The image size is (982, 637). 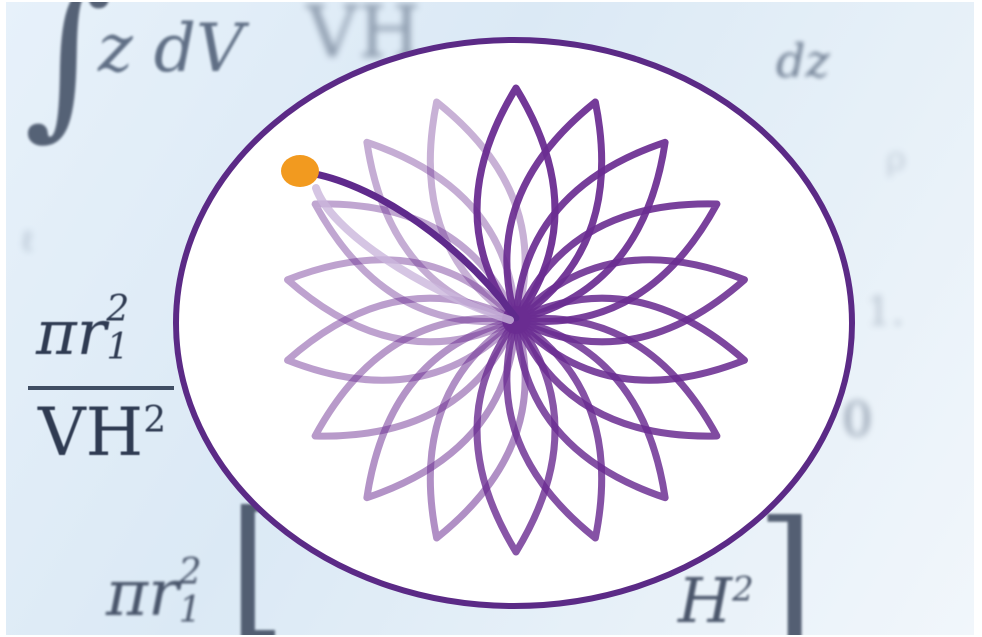 What do you see at coordinates (300, 171) in the screenshot?
I see `orange-dot` at bounding box center [300, 171].